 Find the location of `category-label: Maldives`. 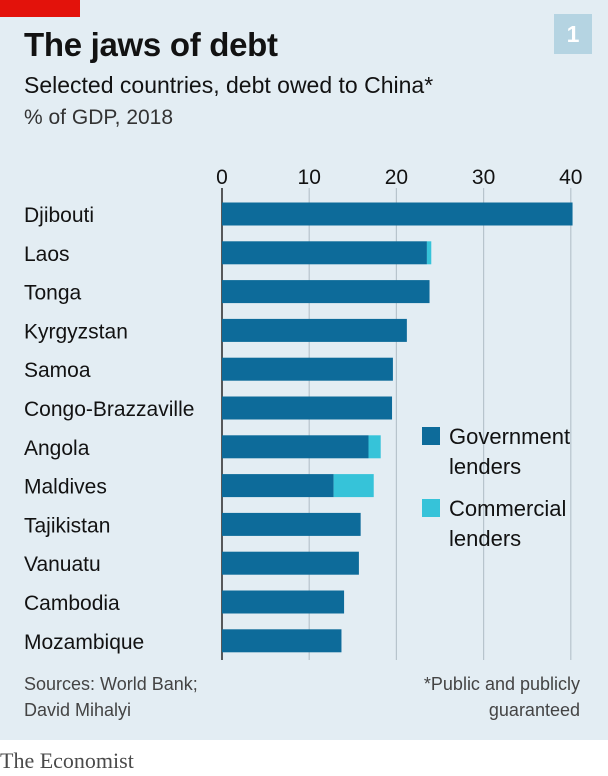

category-label: Maldives is located at coordinates (65, 487).